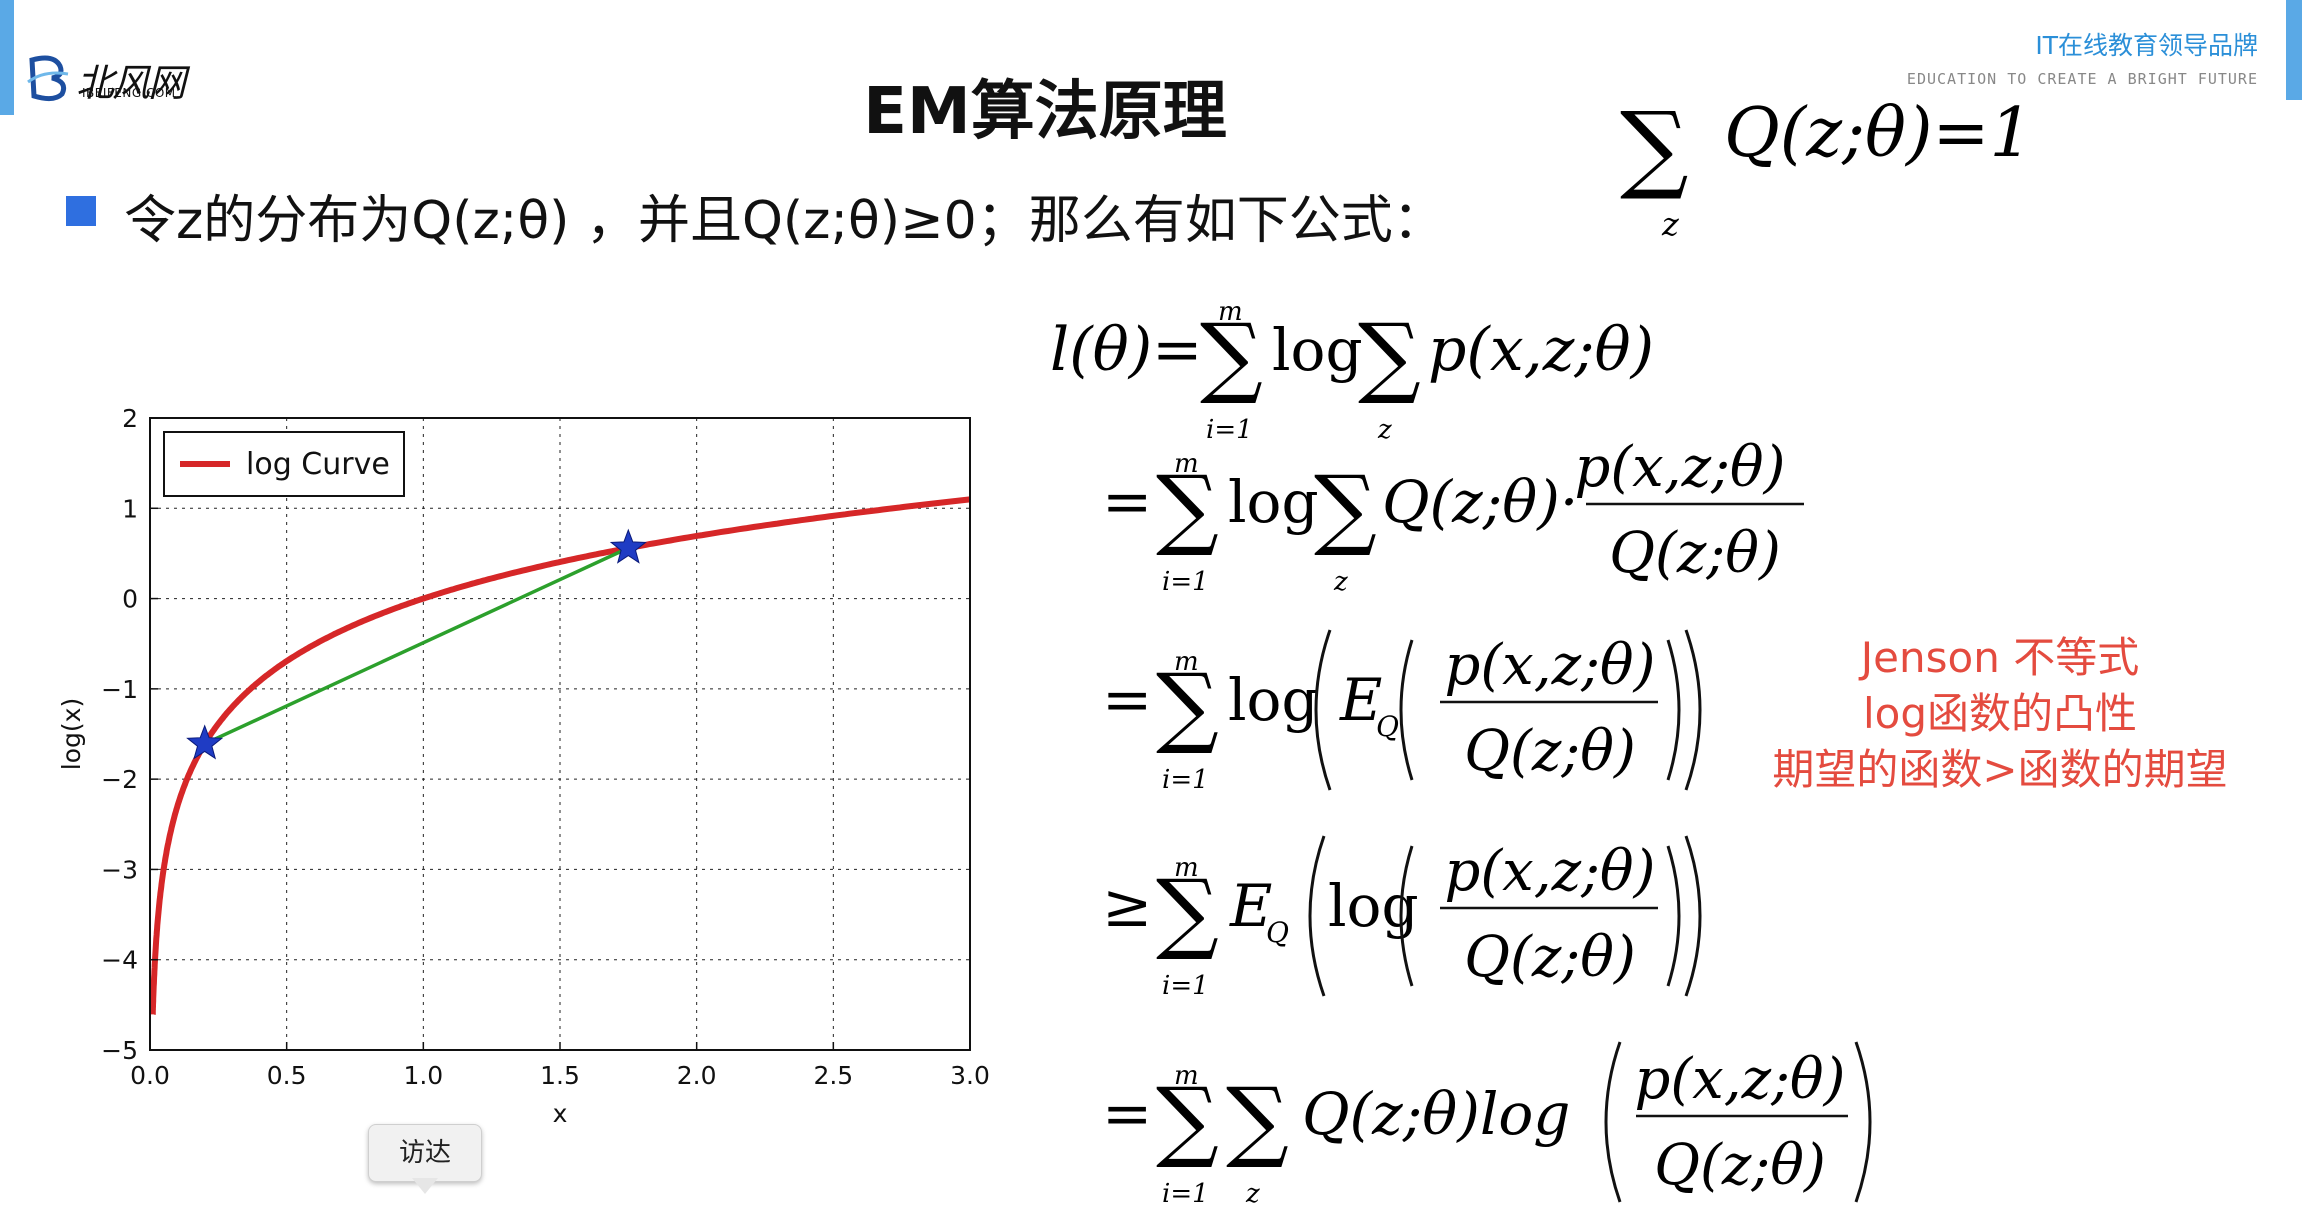 The width and height of the screenshot is (2302, 1218). Describe the element at coordinates (1317, 350) in the screenshot. I see `line1-log: log` at that location.